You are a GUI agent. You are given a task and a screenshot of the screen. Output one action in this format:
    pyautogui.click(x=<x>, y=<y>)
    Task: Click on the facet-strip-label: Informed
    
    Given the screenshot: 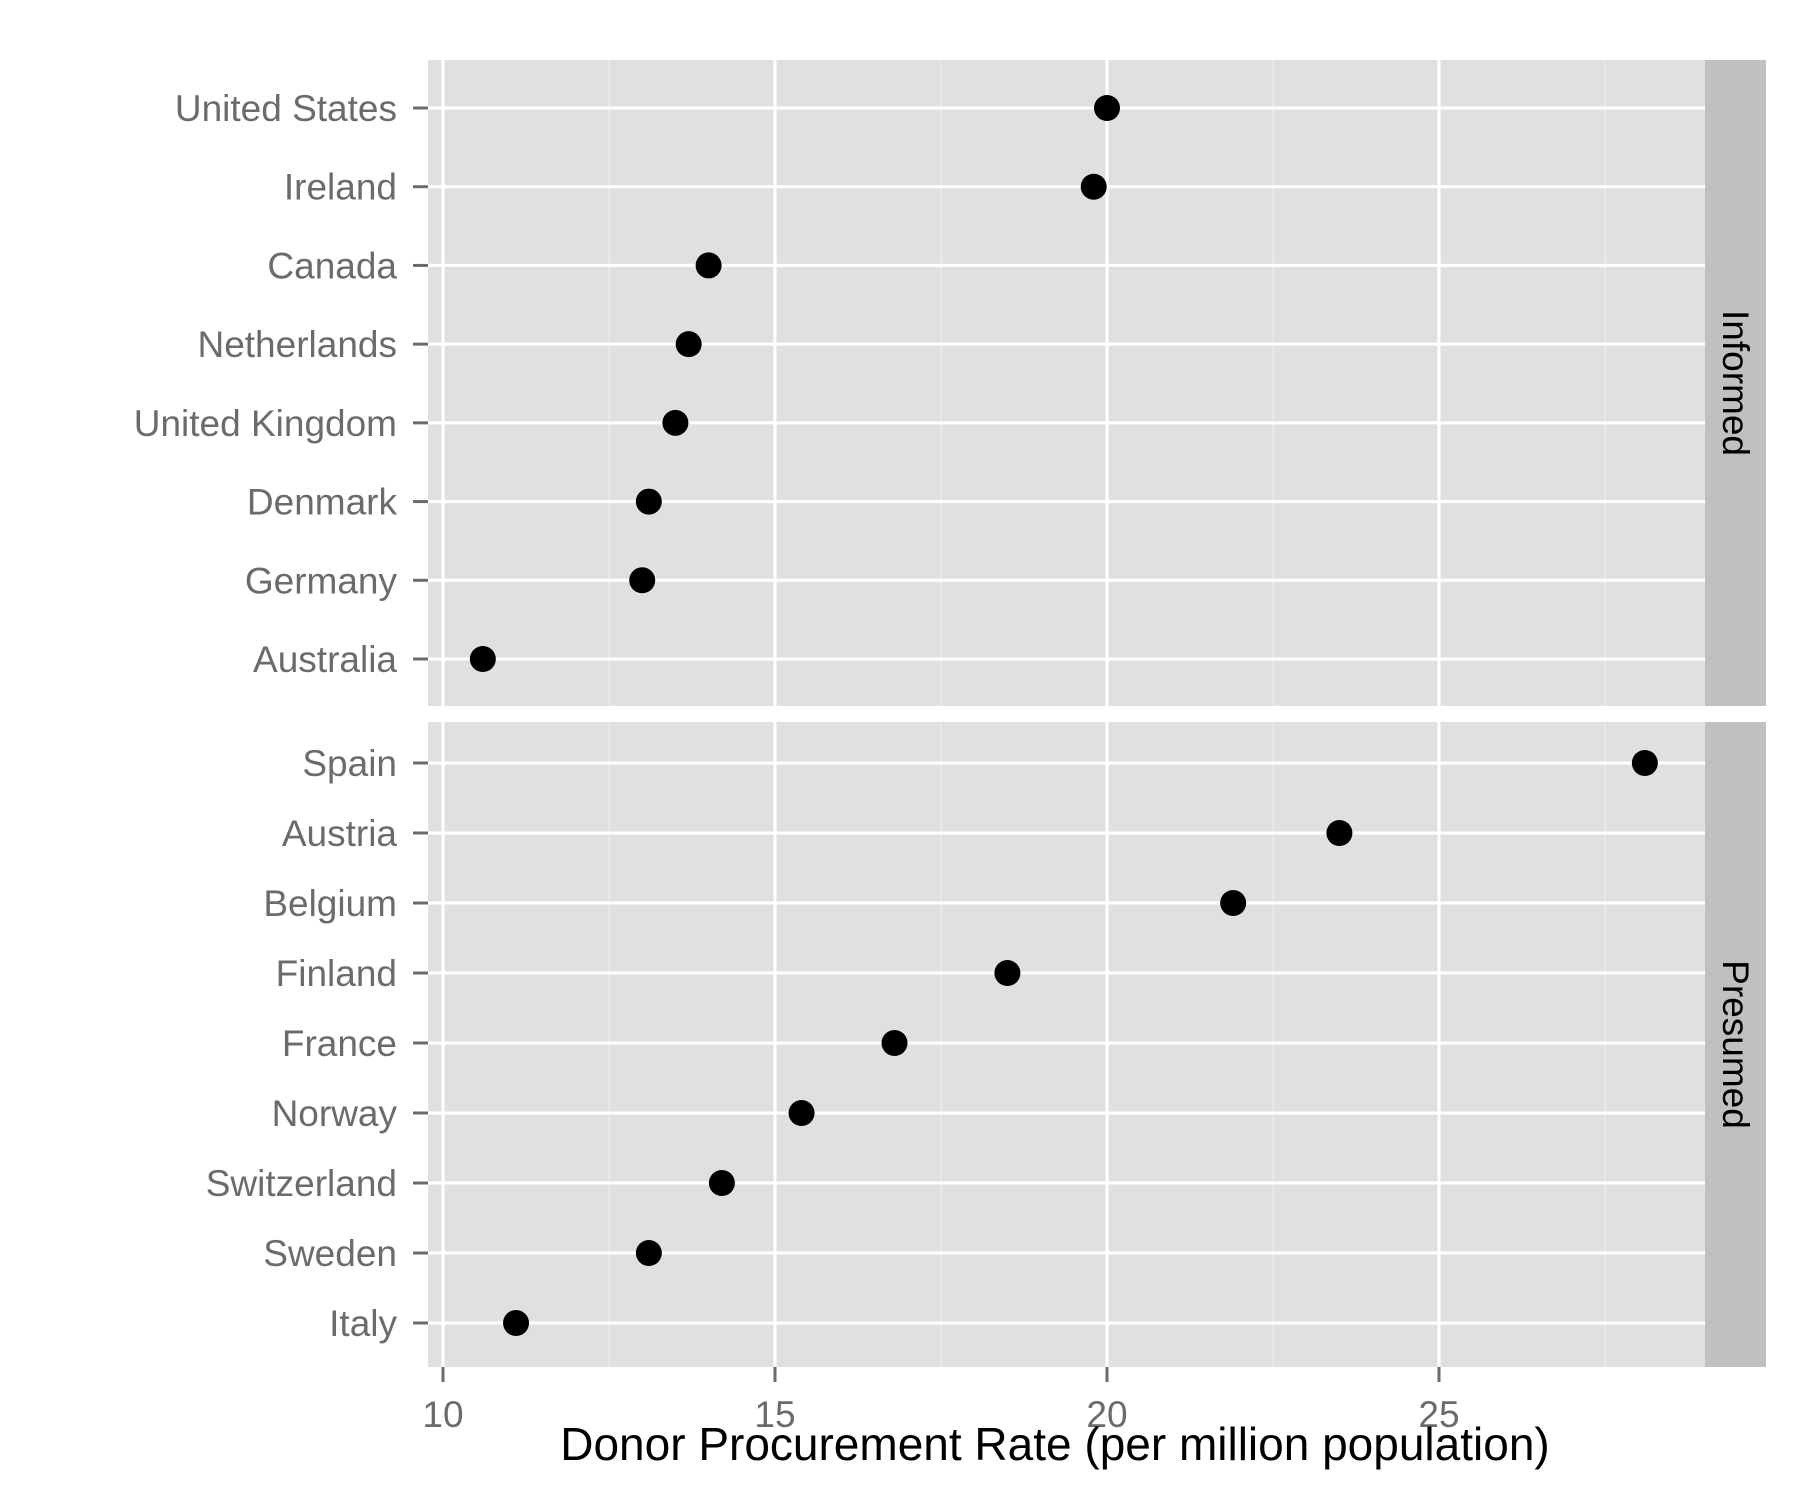 What is the action you would take?
    pyautogui.click(x=1735, y=383)
    